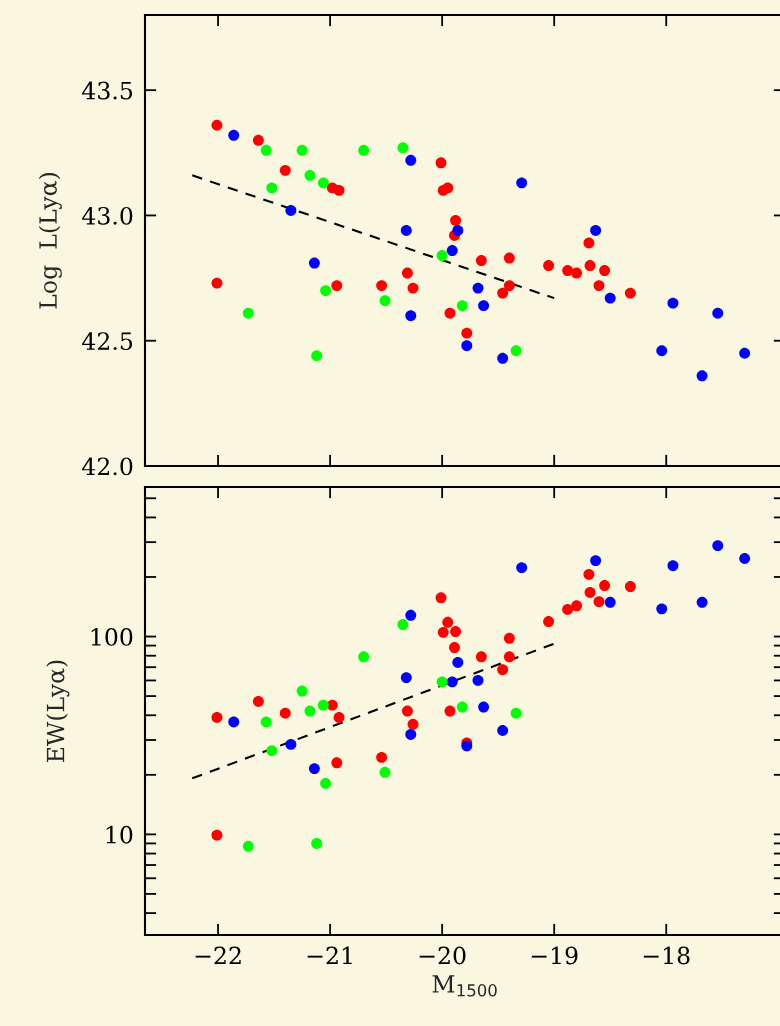 Image resolution: width=780 pixels, height=1026 pixels. I want to click on x-tick-label: −22, so click(218, 955).